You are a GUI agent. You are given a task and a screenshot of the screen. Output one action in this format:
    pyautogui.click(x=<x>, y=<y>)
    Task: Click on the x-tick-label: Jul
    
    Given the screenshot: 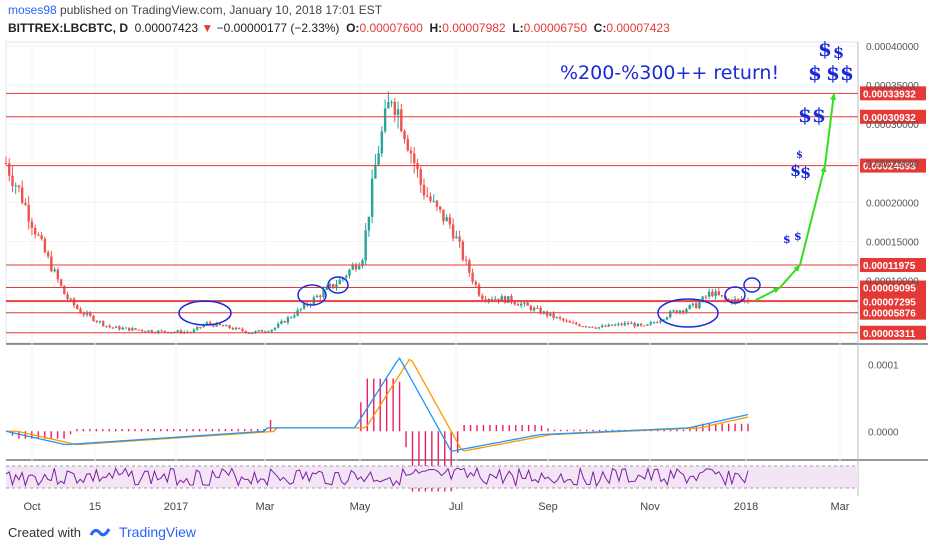 What is the action you would take?
    pyautogui.click(x=456, y=507)
    